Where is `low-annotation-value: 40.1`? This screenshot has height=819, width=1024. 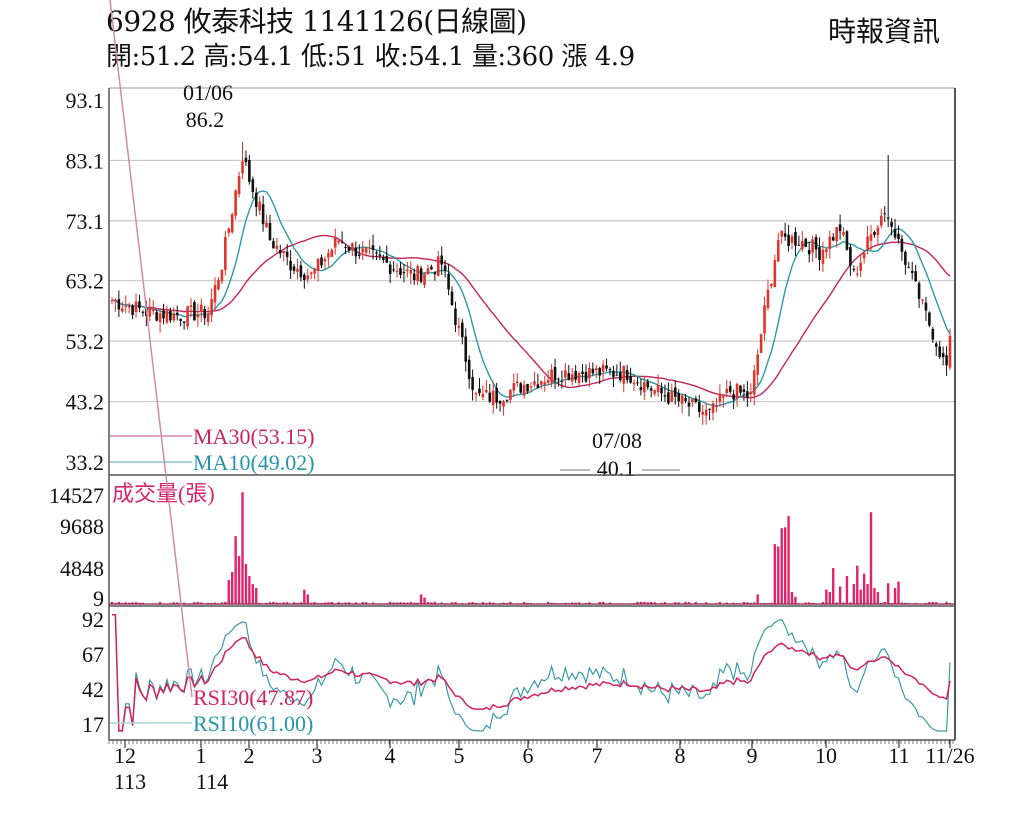 low-annotation-value: 40.1 is located at coordinates (616, 468).